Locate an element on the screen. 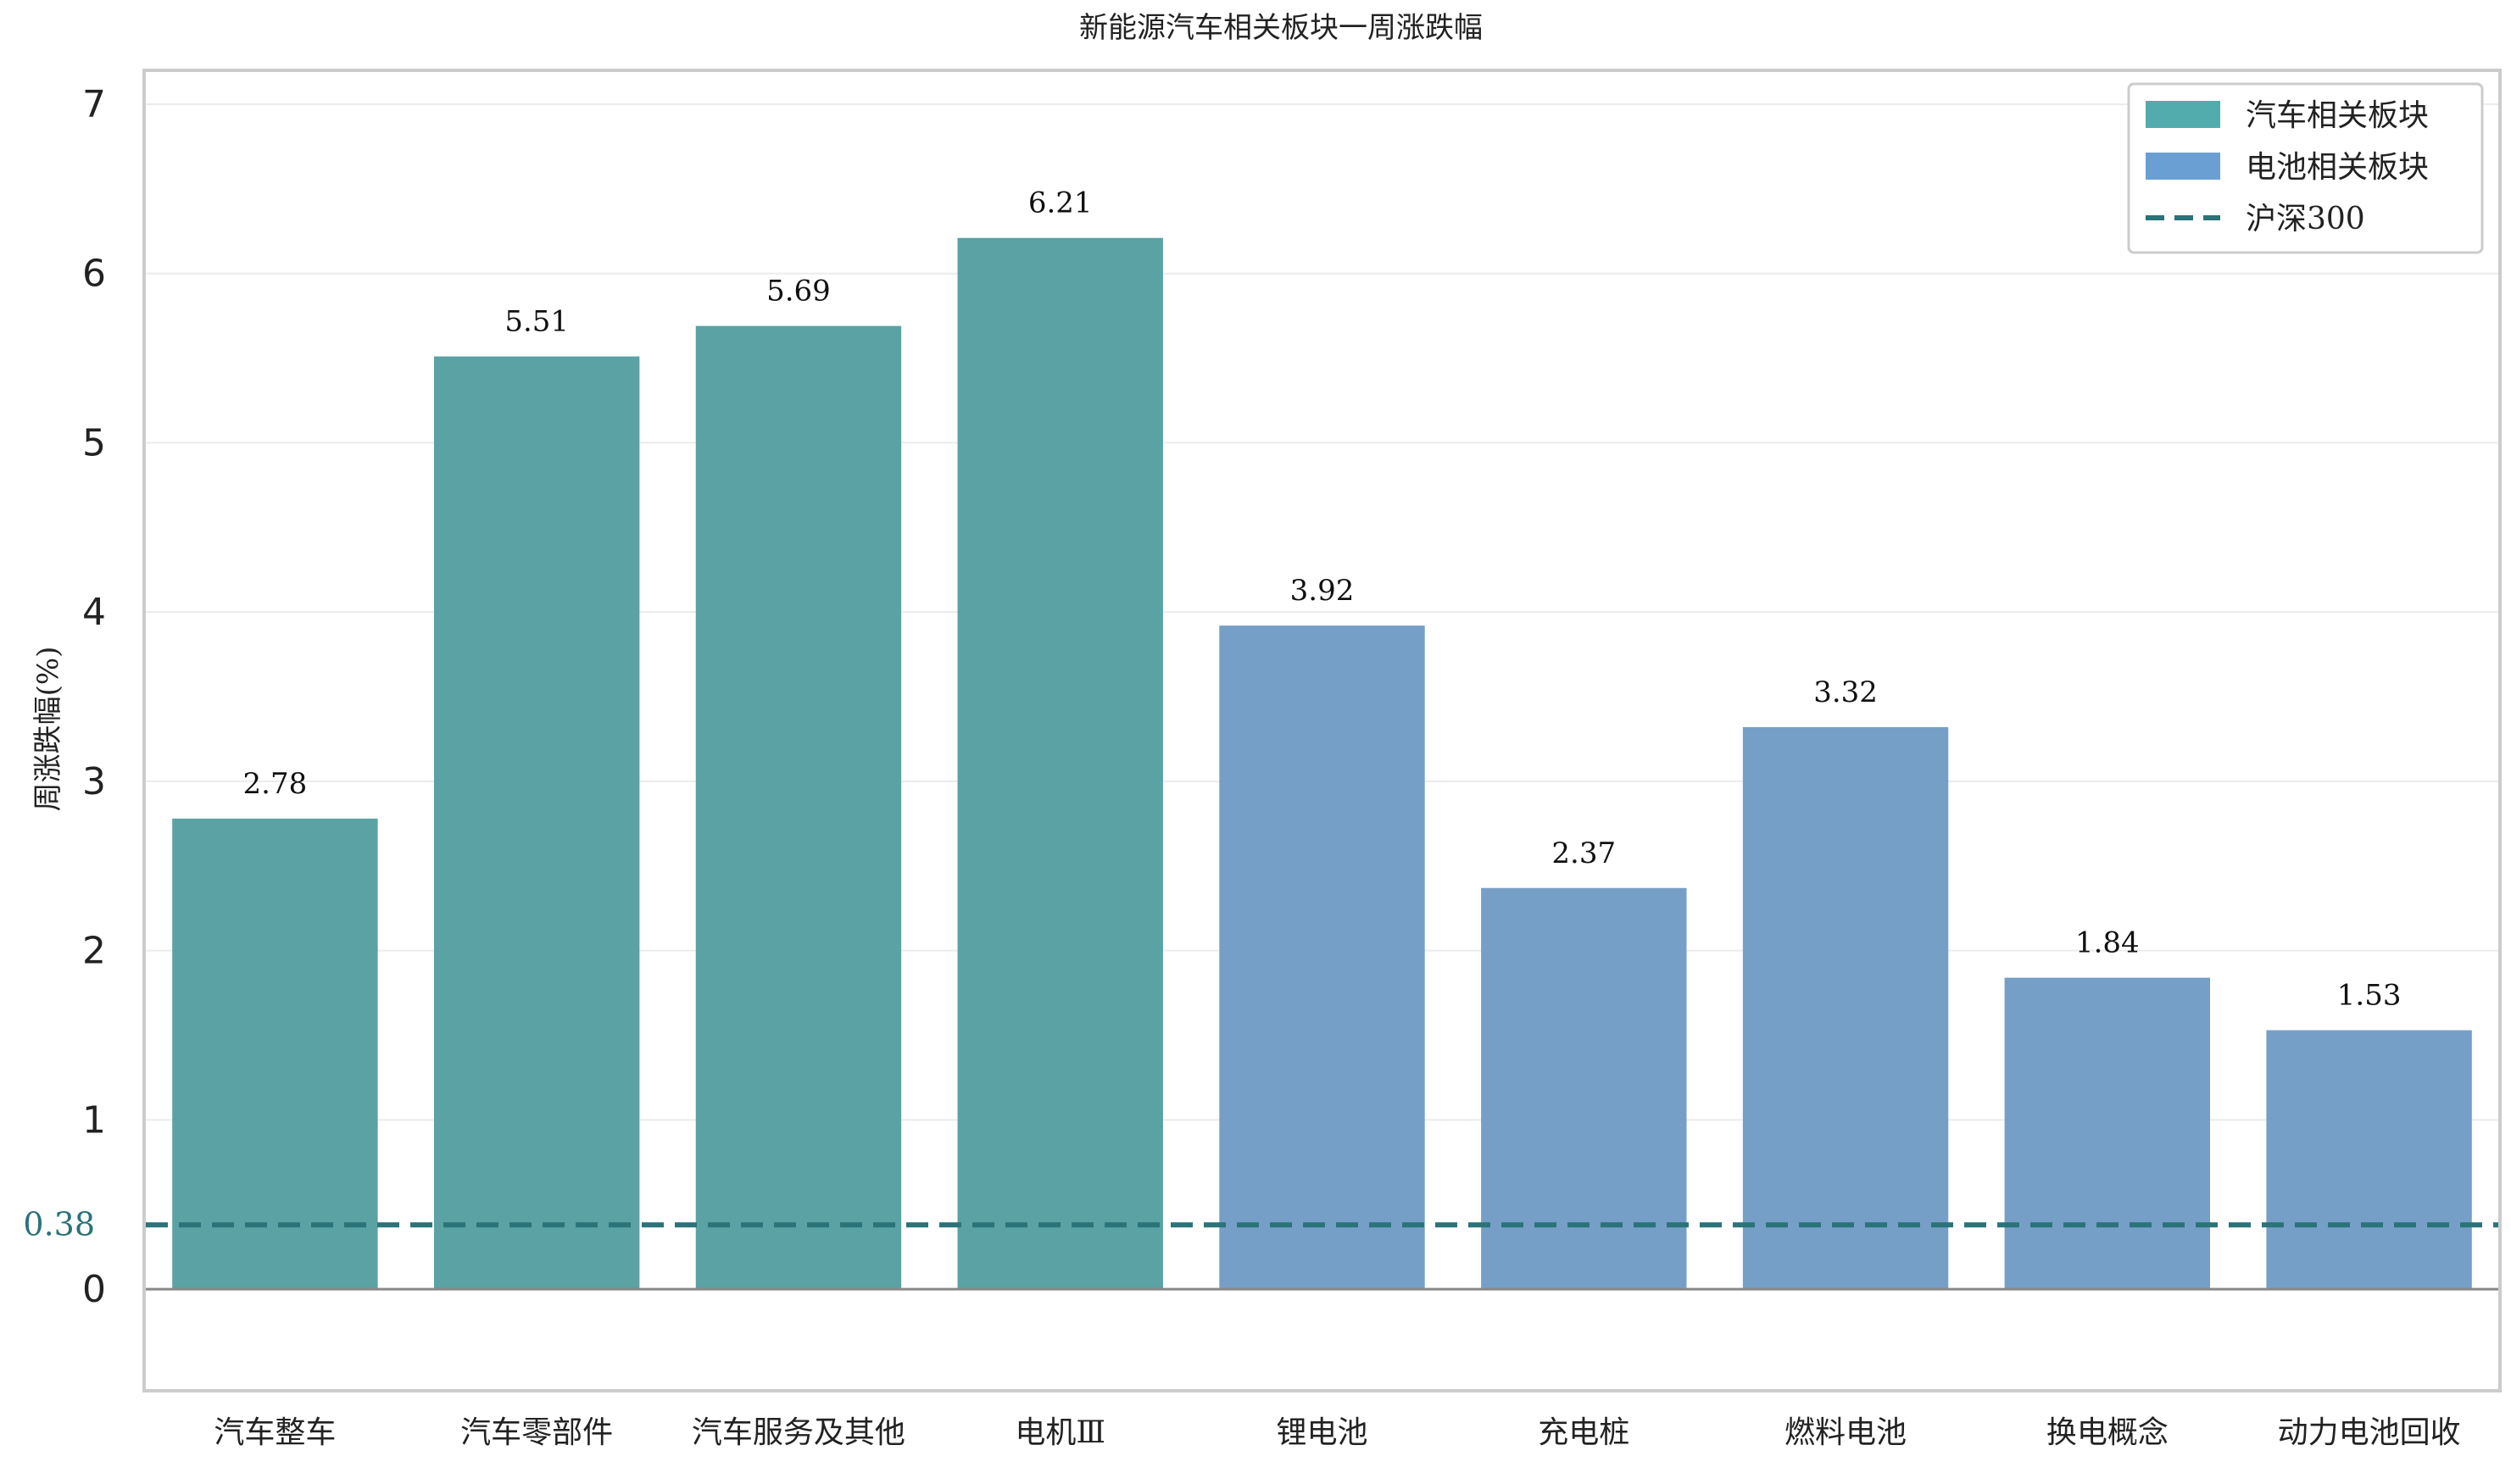  chart-title: 新能源汽车相关板块一周涨跌幅 is located at coordinates (1281, 28).